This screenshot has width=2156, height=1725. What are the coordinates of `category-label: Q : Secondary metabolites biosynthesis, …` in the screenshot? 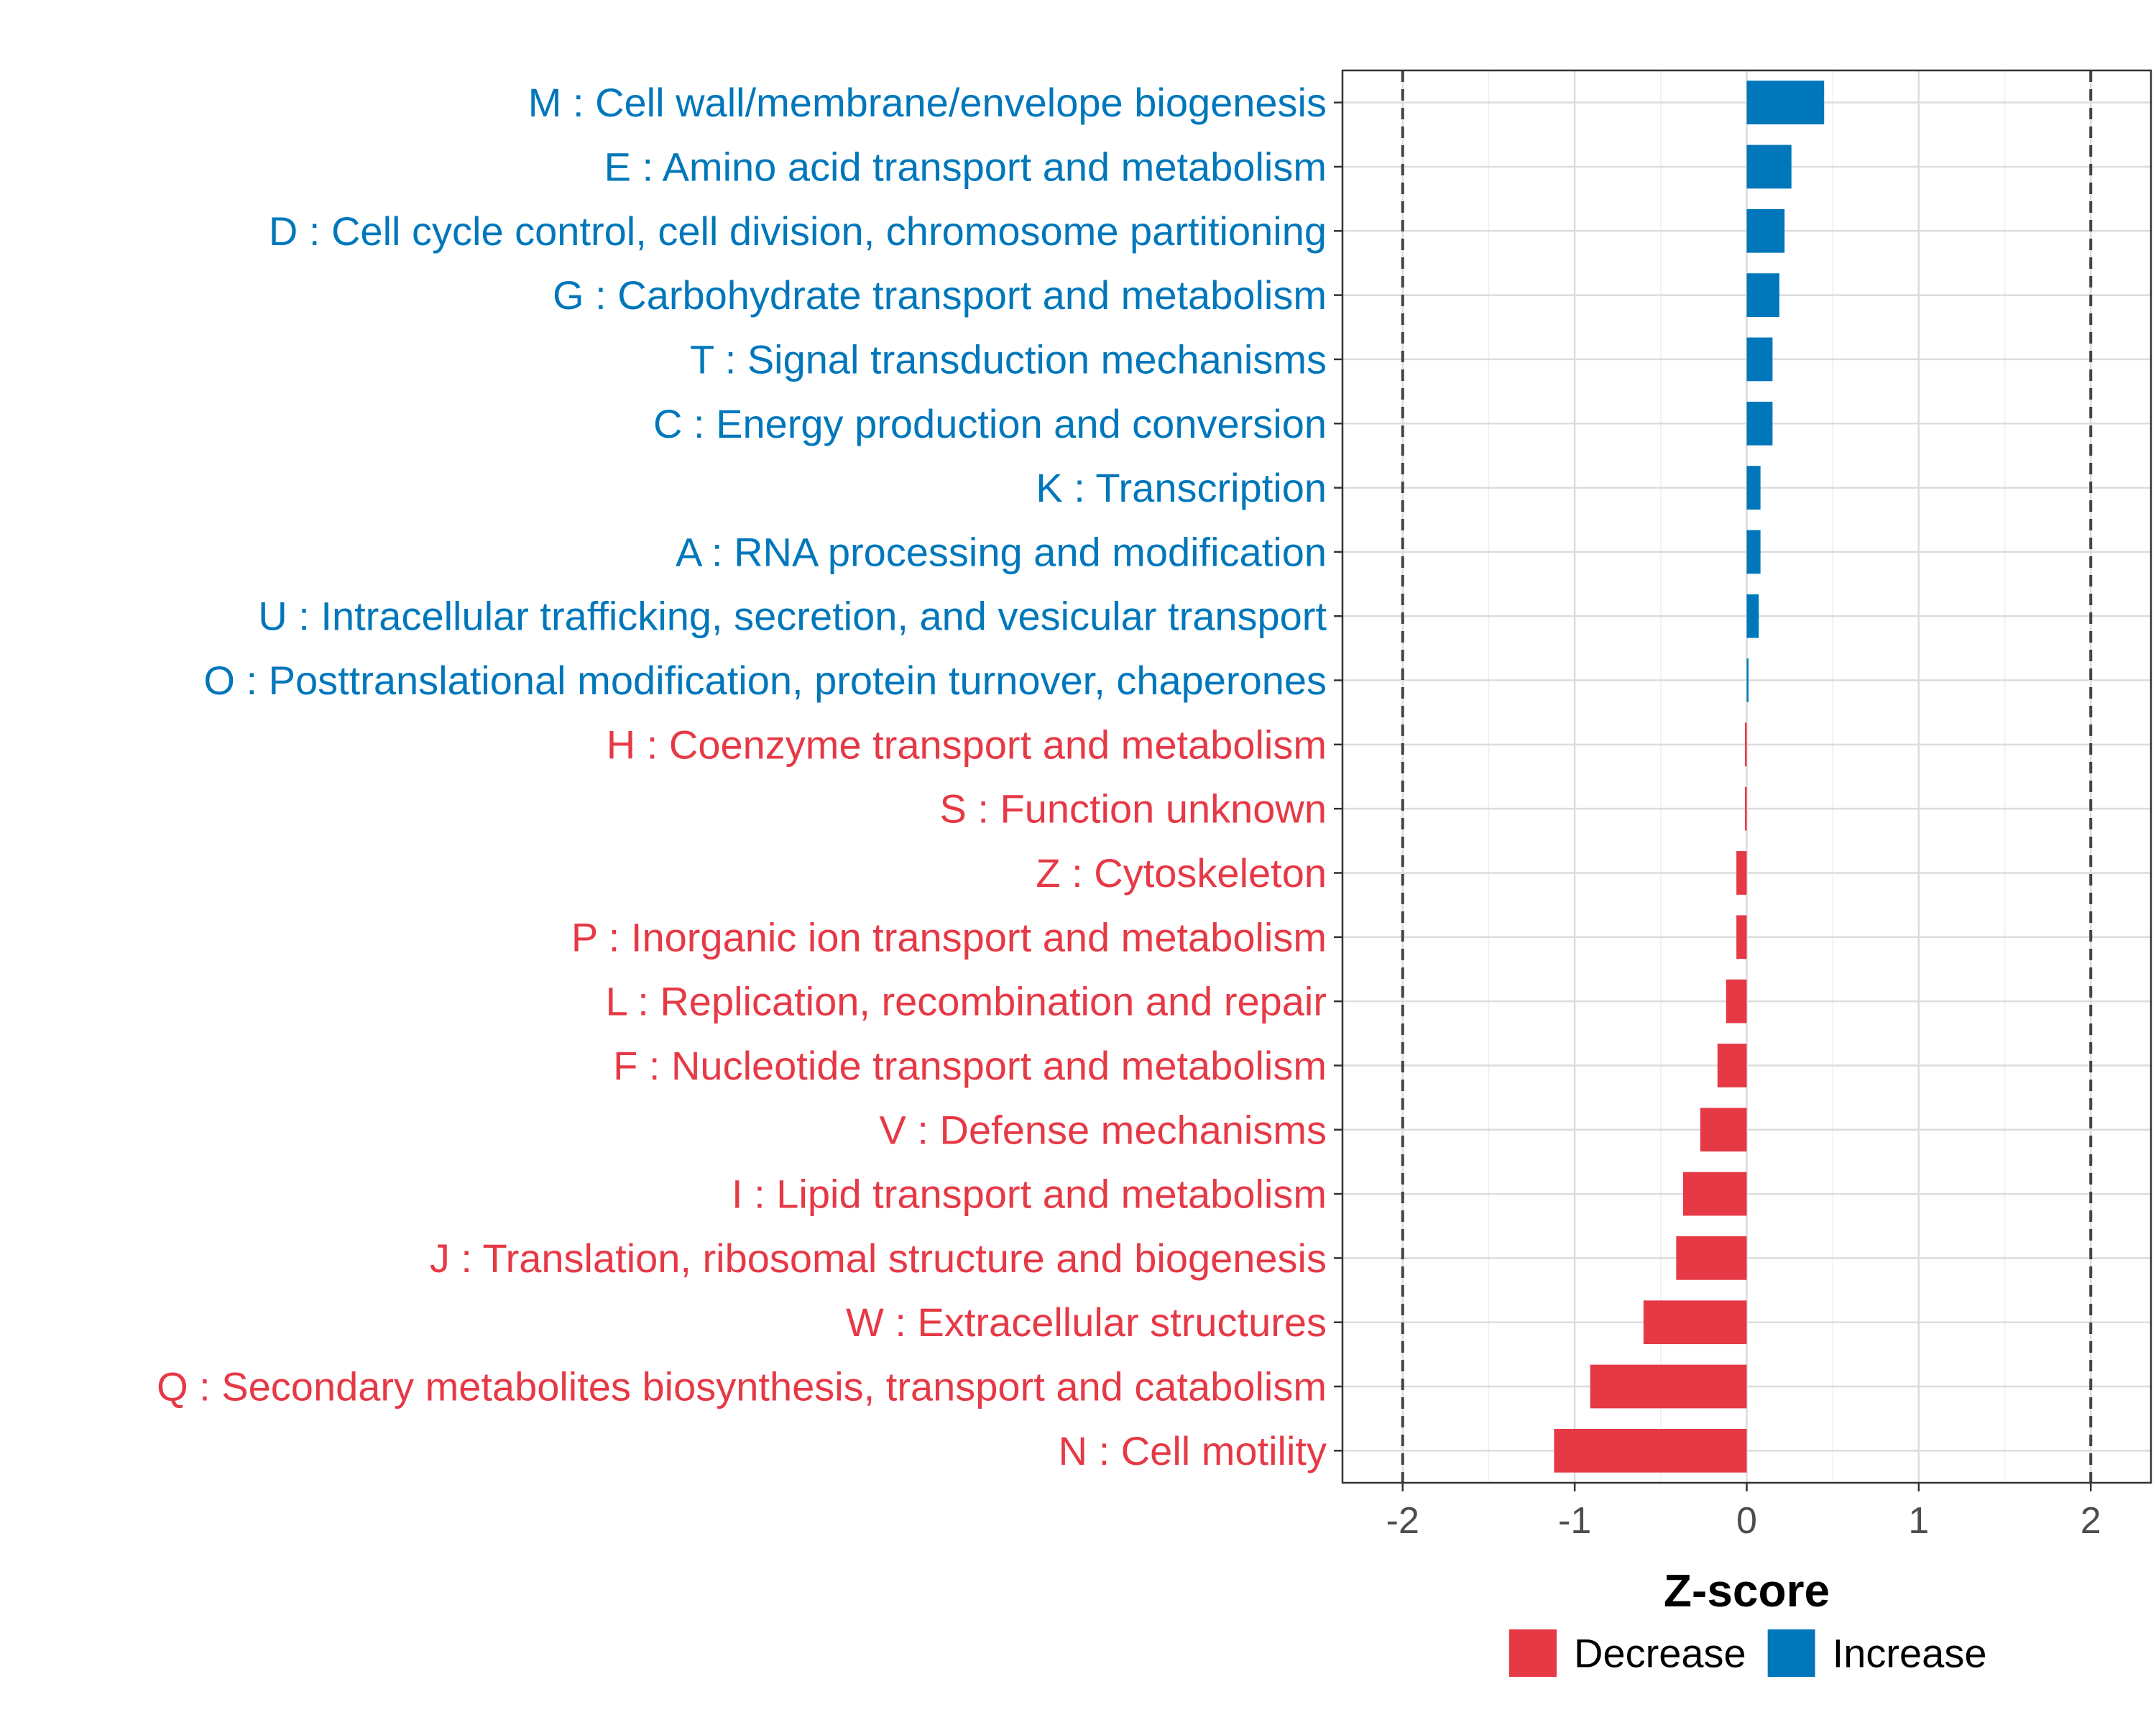 It's located at (742, 1386).